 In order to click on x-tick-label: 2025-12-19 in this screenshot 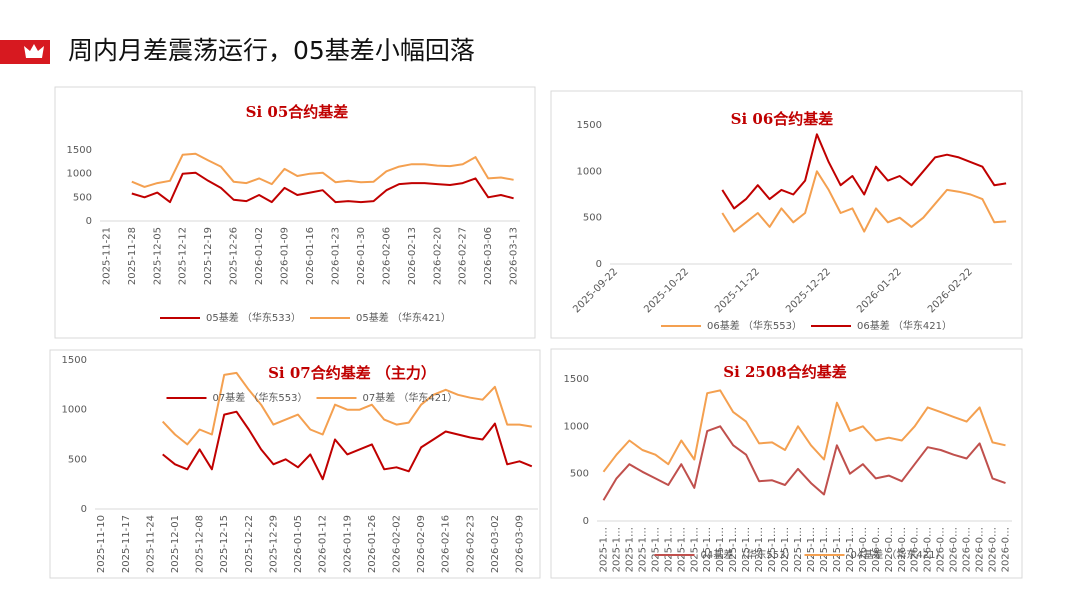, I will do `click(208, 256)`.